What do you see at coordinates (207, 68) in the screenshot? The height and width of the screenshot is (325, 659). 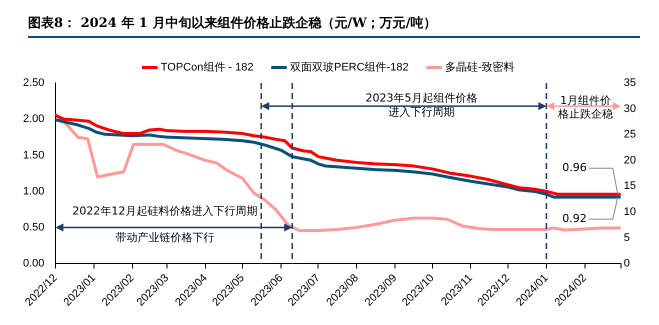 I see `legend-label: TOPCon组件 - 182` at bounding box center [207, 68].